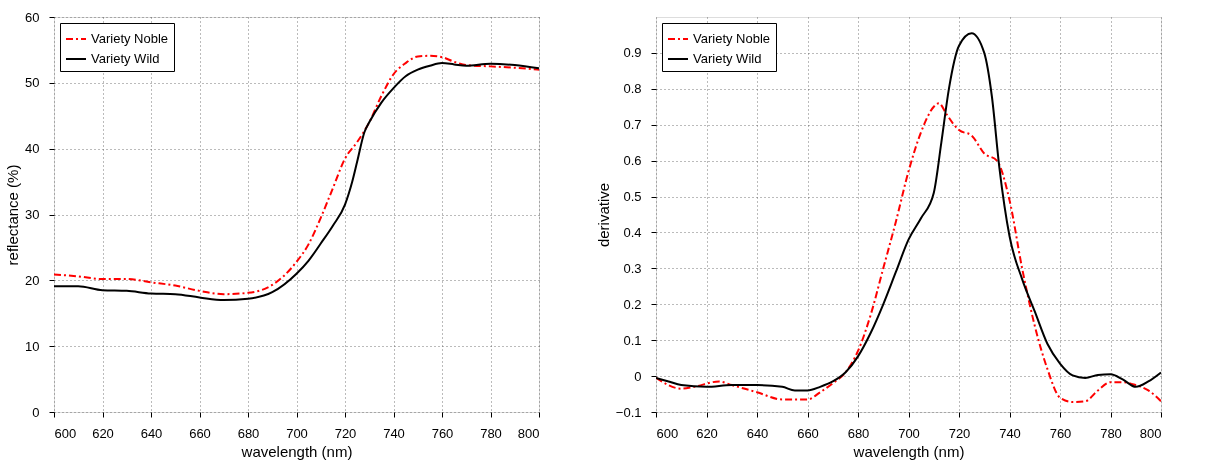 The height and width of the screenshot is (466, 1231). I want to click on y-tick-label: 0.5, so click(632, 197).